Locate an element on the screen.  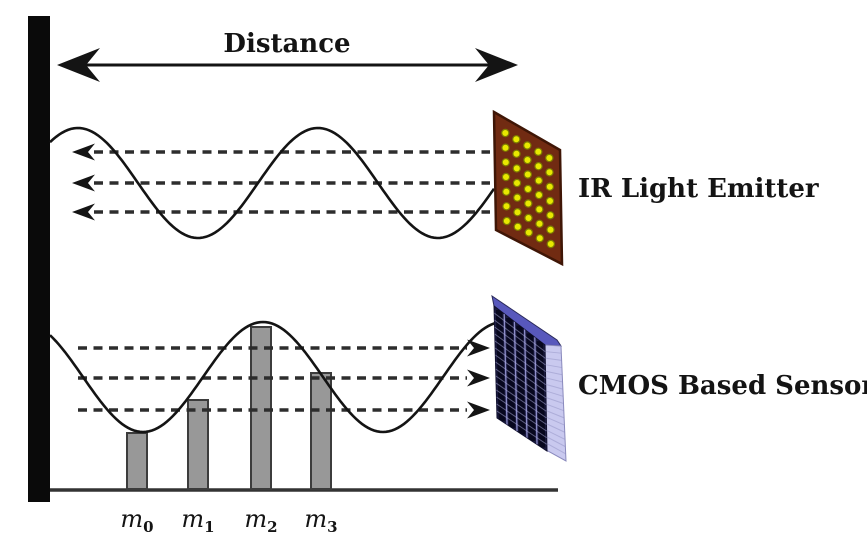
ir-emitter-label: IR Light Emitter is located at coordinates (698, 189).